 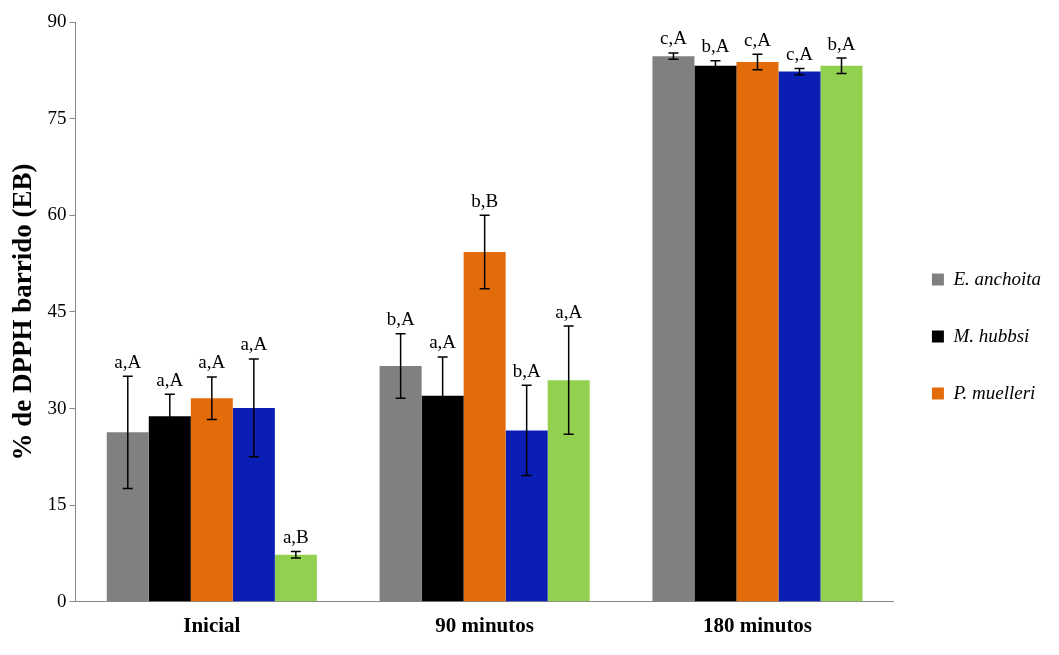 I want to click on x-tick-label: 90 minutos, so click(x=484, y=624).